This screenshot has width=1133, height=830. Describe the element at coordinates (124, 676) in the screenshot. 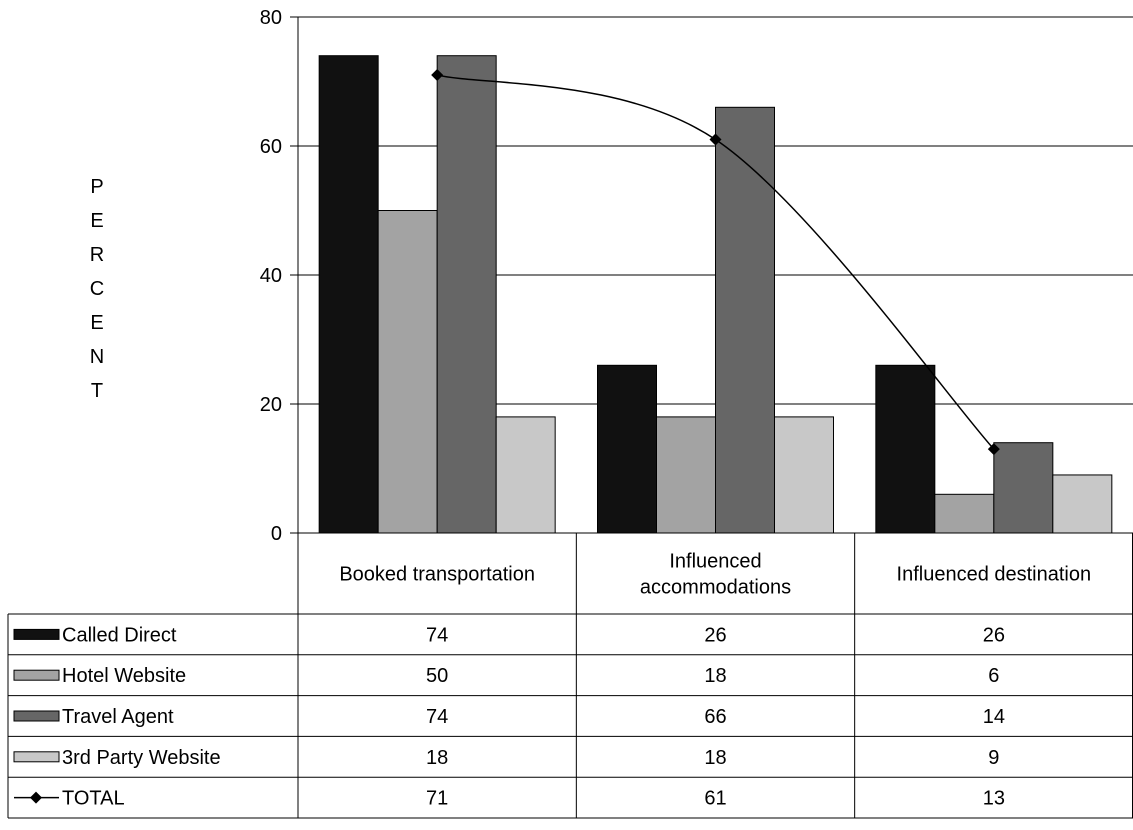

I see `legend-label: Hotel Website` at that location.